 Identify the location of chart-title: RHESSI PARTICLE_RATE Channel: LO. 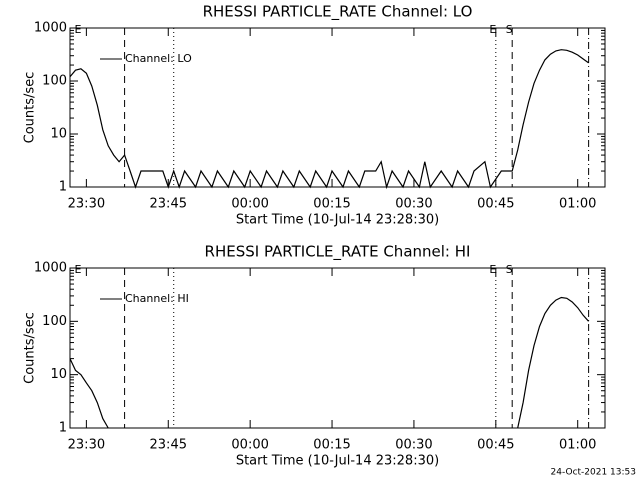
(338, 12).